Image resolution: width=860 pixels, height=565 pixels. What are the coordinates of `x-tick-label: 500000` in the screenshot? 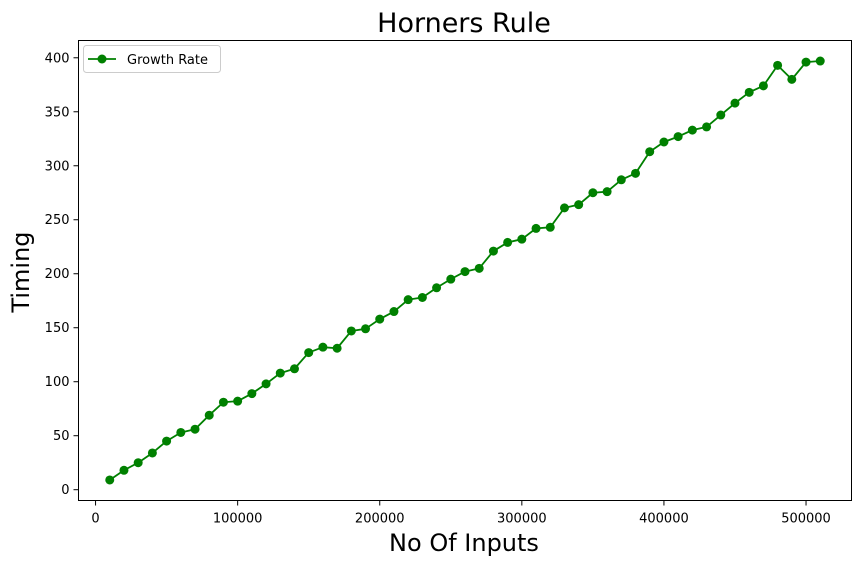 It's located at (806, 519).